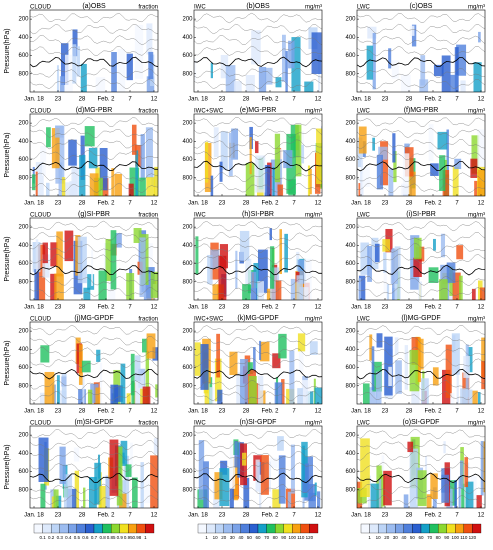 Image resolution: width=493 pixels, height=550 pixels. Describe the element at coordinates (41, 424) in the screenshot. I see `left-label: CLOUD` at that location.